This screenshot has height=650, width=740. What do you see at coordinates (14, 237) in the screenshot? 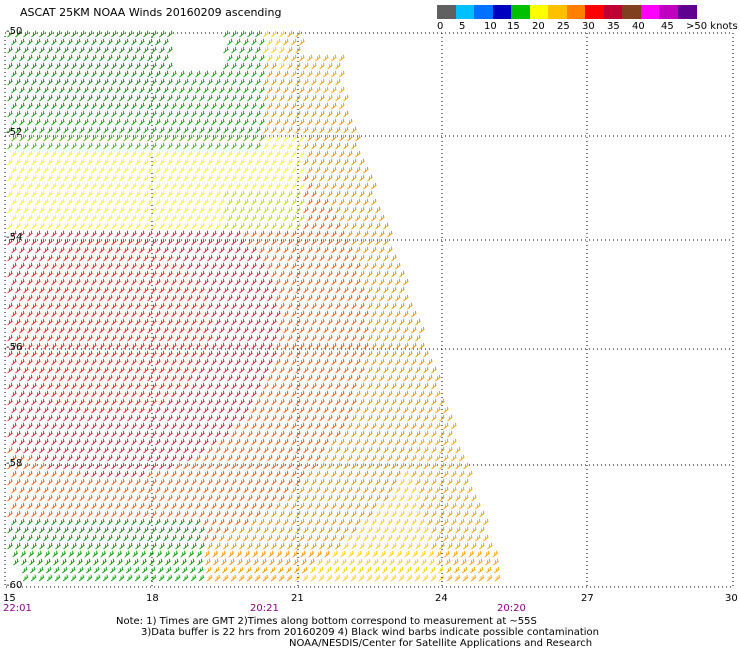
I see `lat-label-54: -54` at bounding box center [14, 237].